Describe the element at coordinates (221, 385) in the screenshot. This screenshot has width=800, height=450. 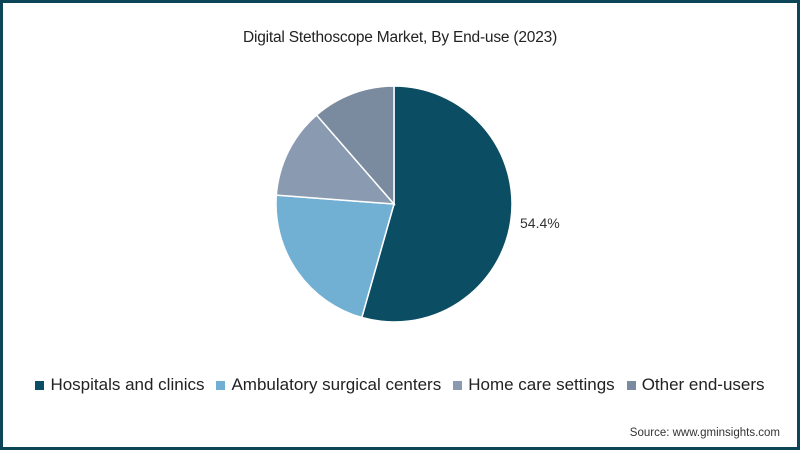
I see `legend-swatch-ambulatory` at that location.